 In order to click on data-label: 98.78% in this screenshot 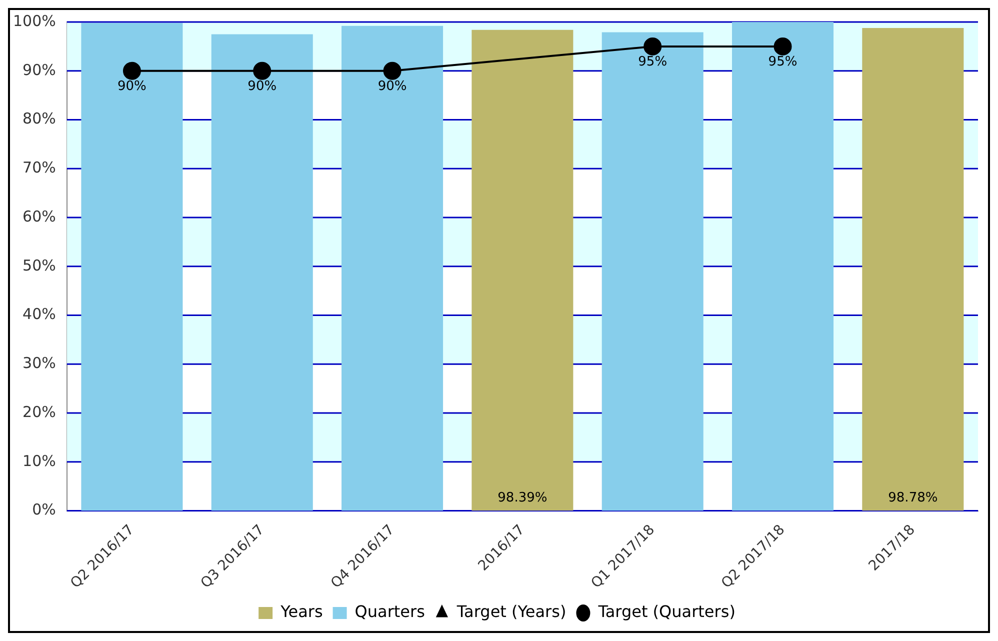, I will do `click(913, 498)`.